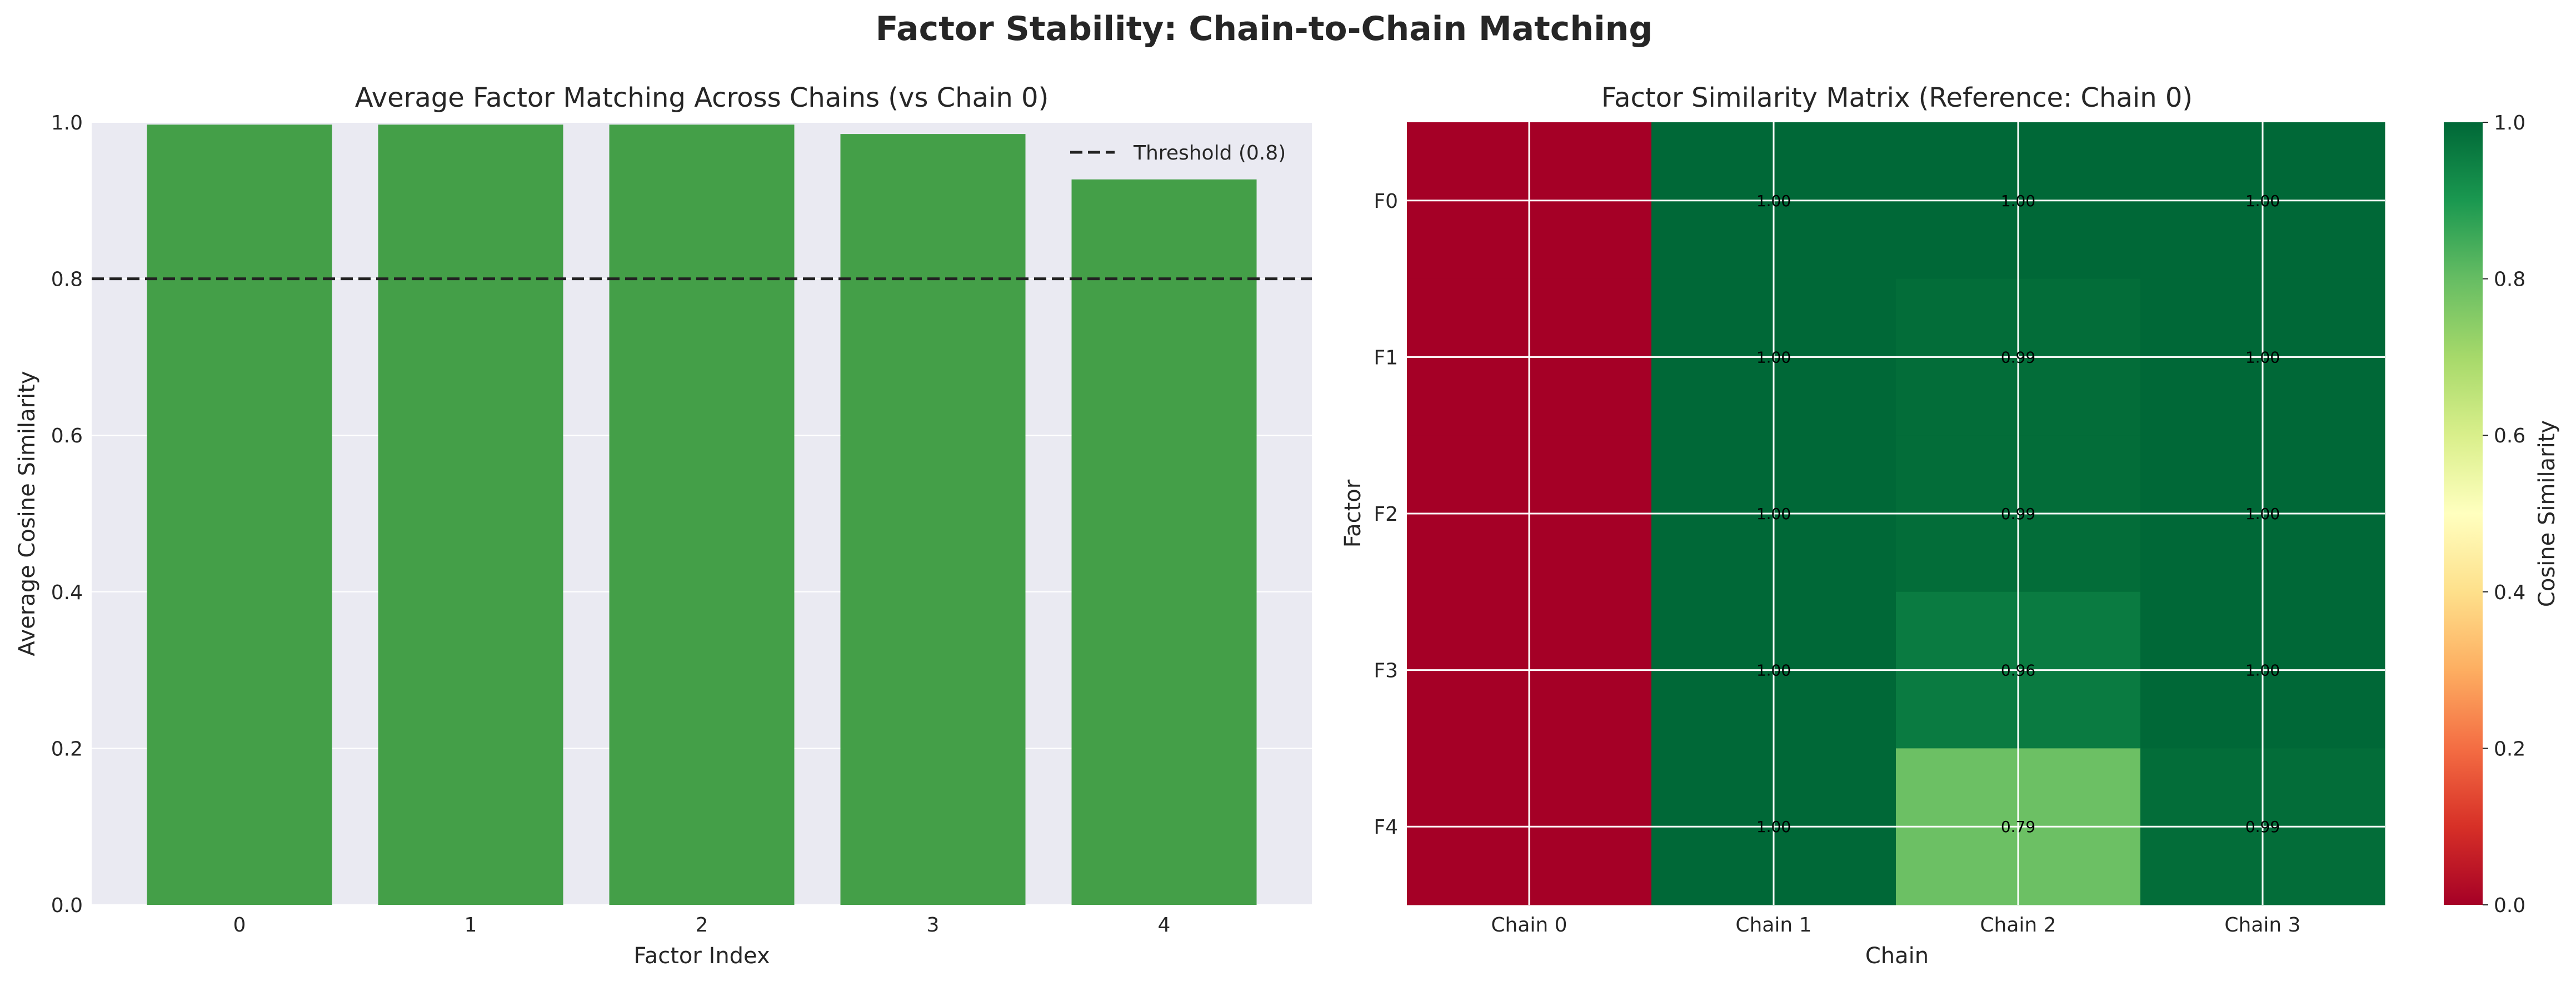  What do you see at coordinates (1386, 357) in the screenshot?
I see `heatmap-y-tick-label: F1` at bounding box center [1386, 357].